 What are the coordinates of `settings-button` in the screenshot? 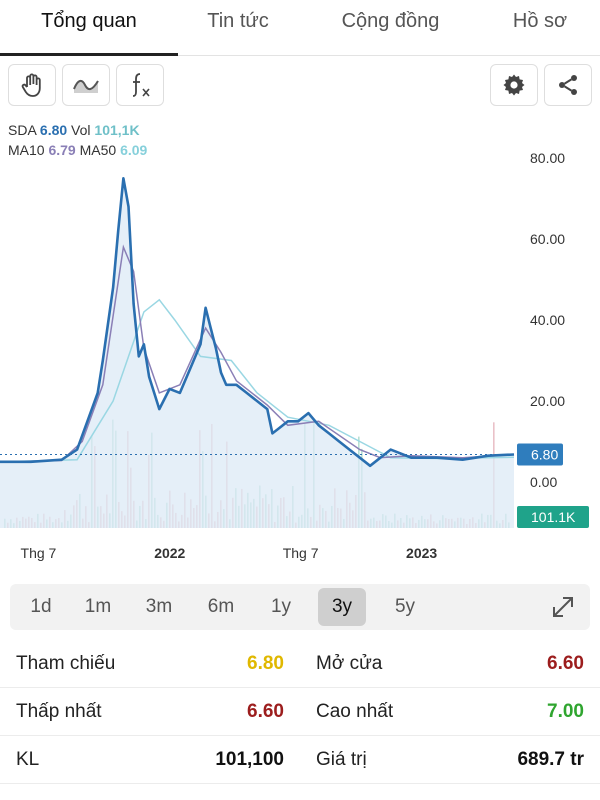 It's located at (514, 85).